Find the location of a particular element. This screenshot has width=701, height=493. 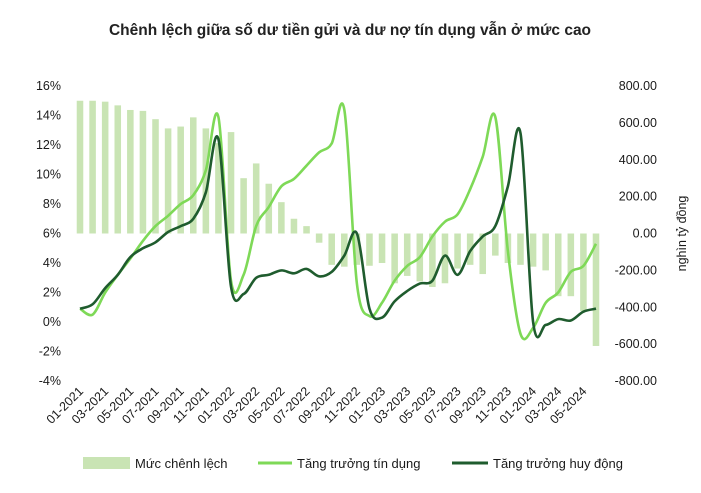

legend-swatch-bar is located at coordinates (106, 463).